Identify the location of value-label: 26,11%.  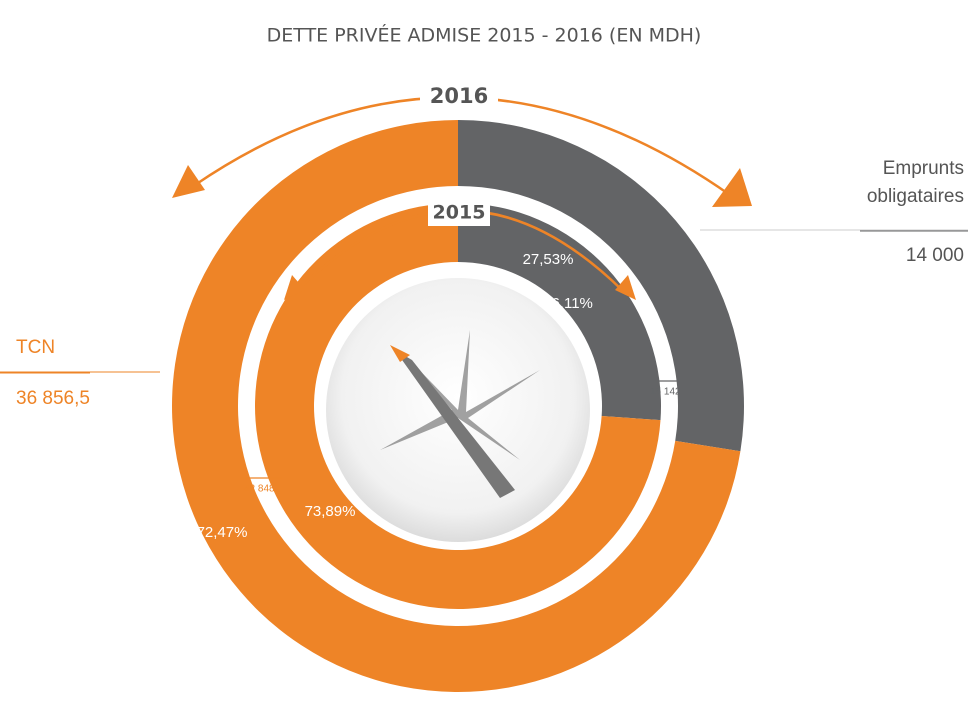
(568, 303).